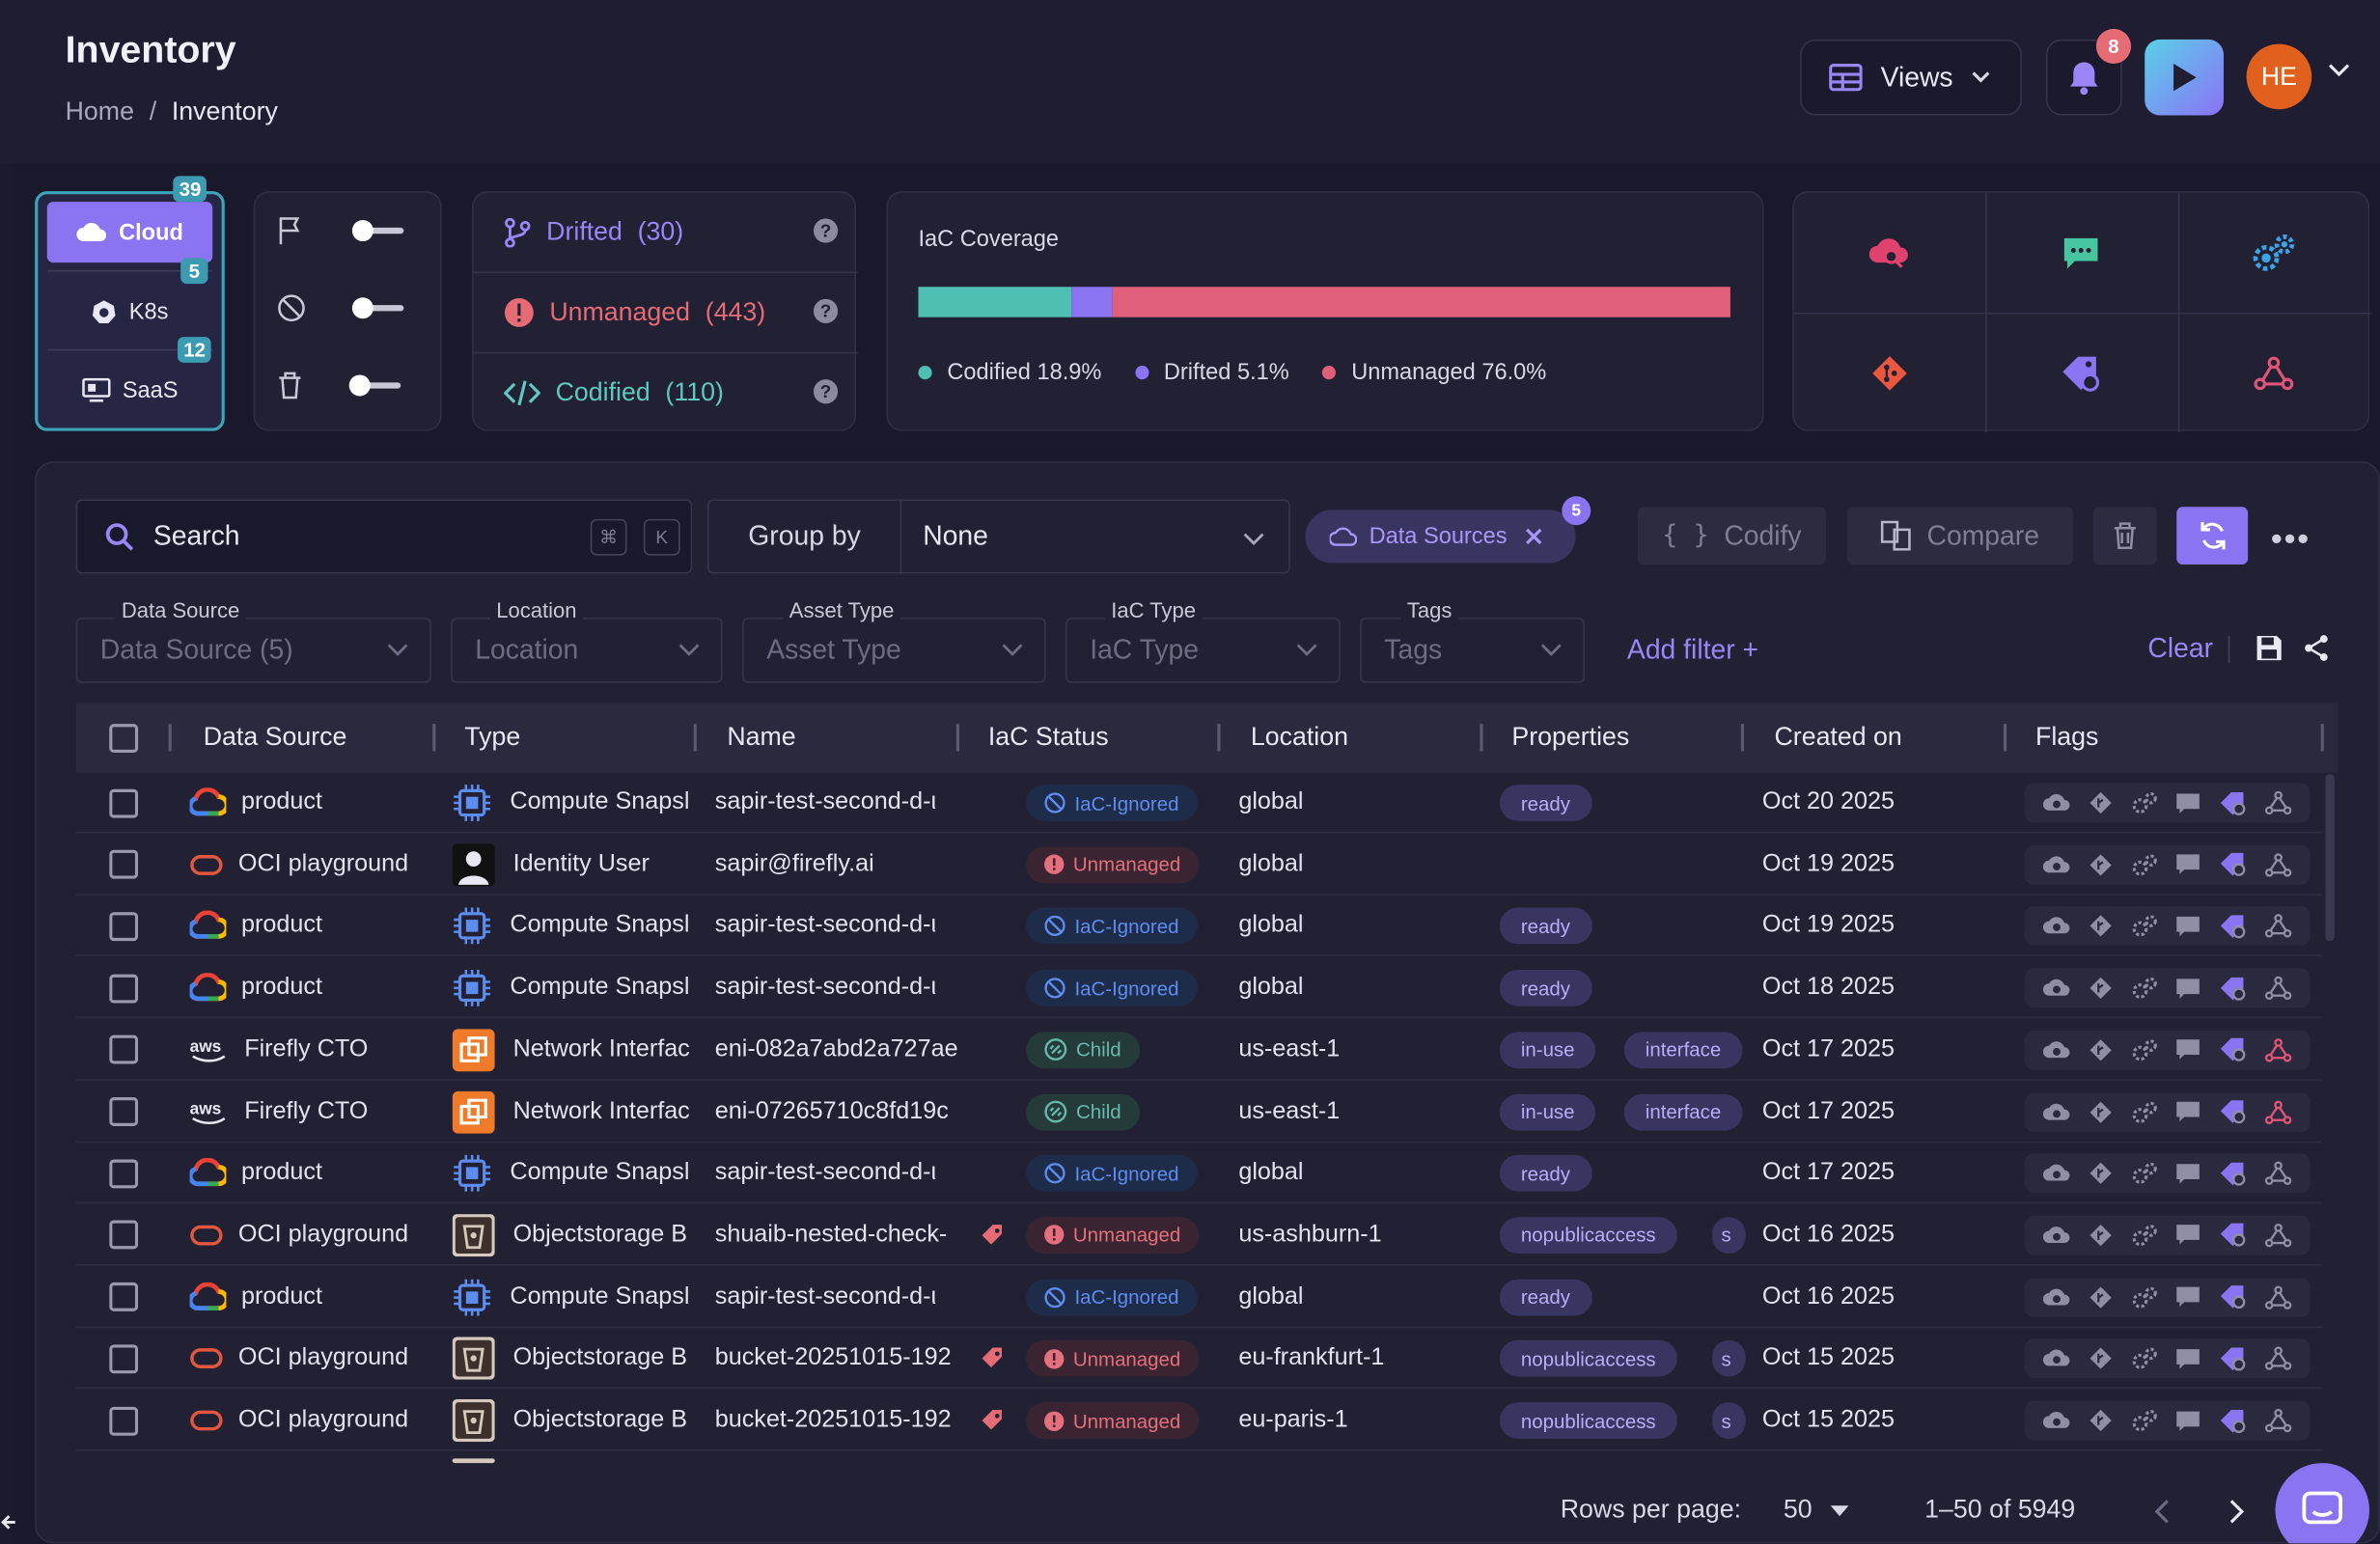 This screenshot has height=1544, width=2380. I want to click on close-icon, so click(1533, 536).